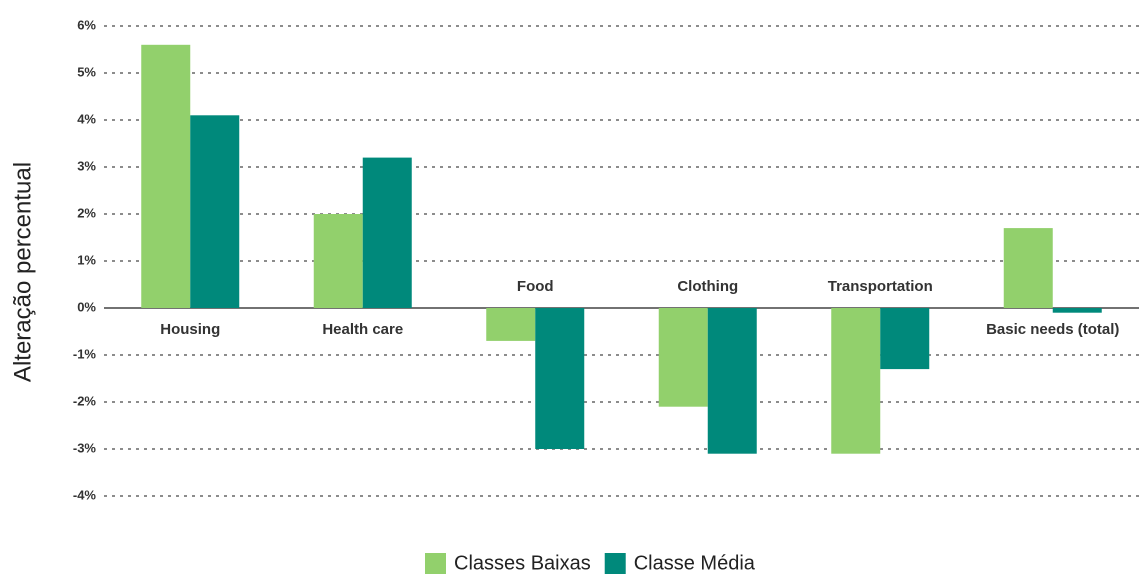  What do you see at coordinates (22, 272) in the screenshot?
I see `y-axis-title: Alteração percentual` at bounding box center [22, 272].